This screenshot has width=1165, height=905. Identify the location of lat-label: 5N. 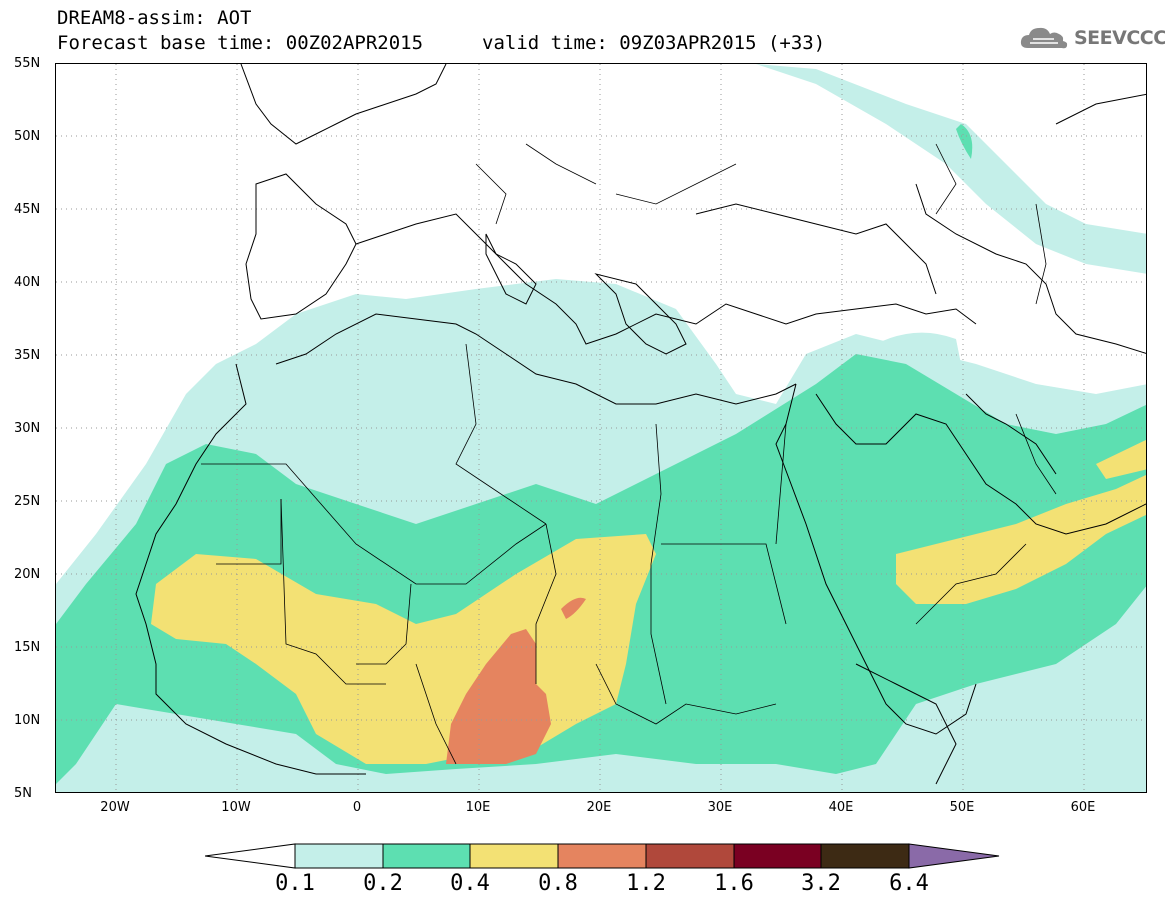
(23, 793).